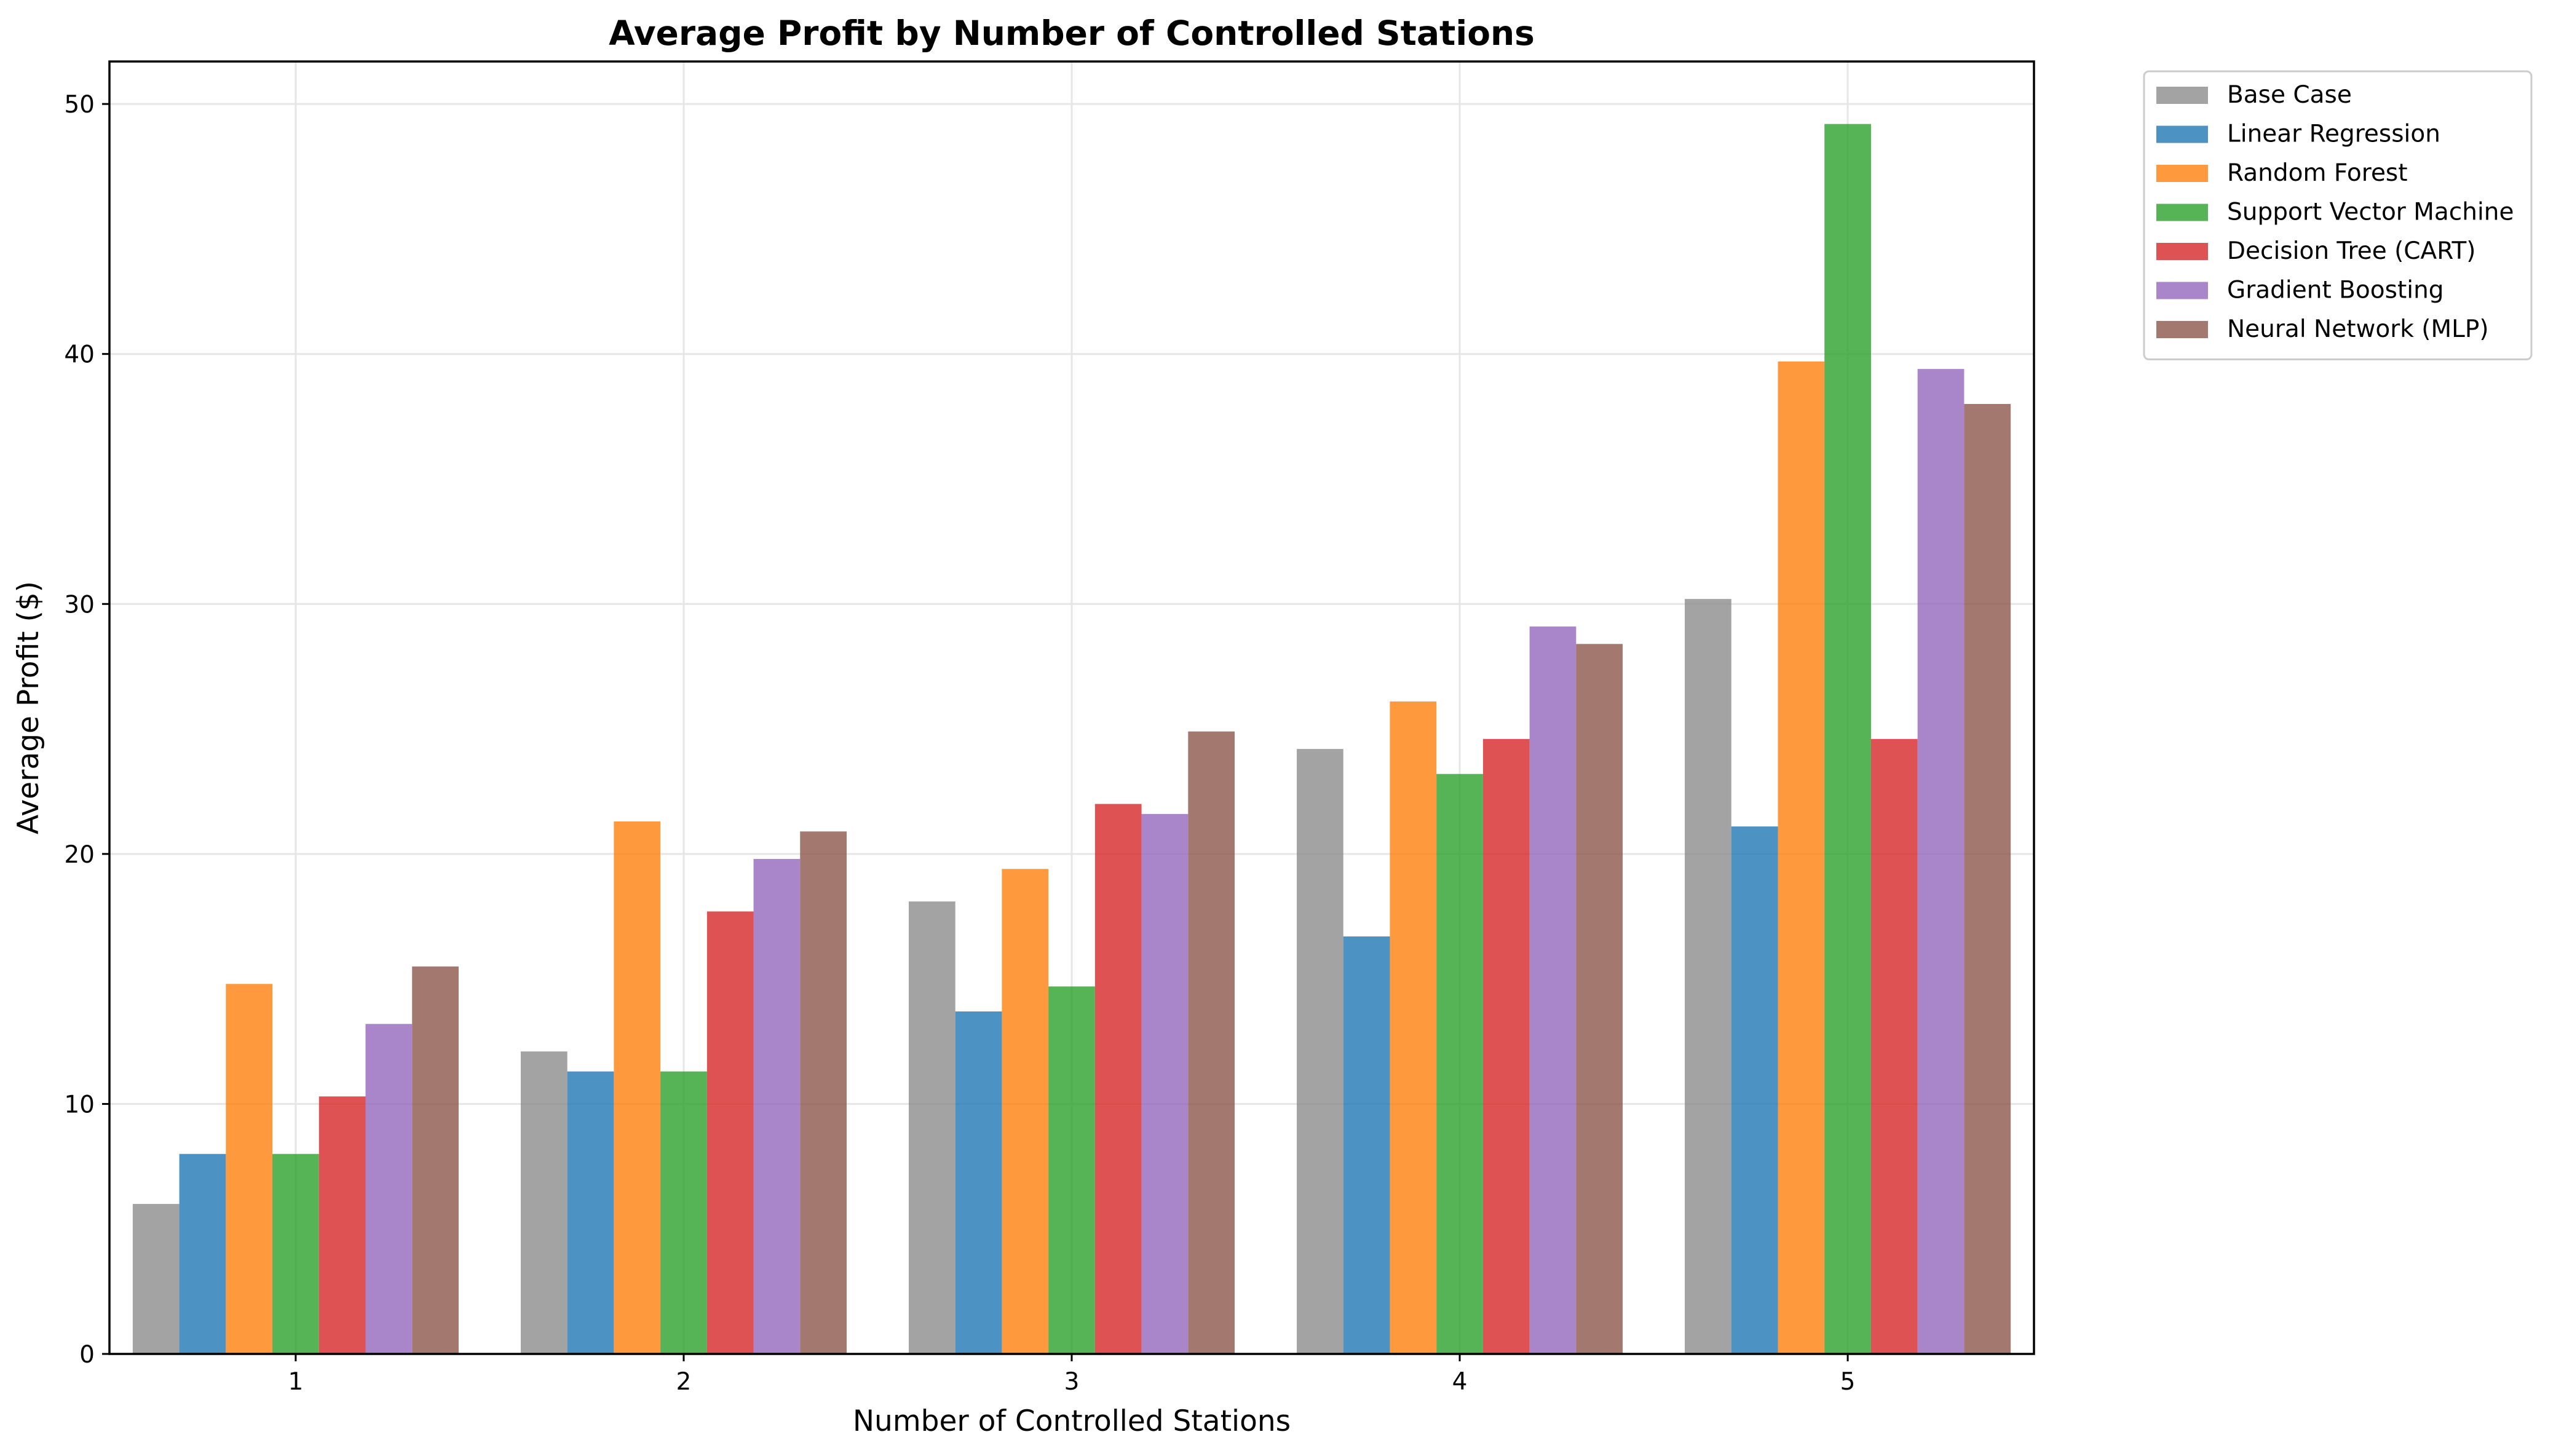 Image resolution: width=2556 pixels, height=1456 pixels. I want to click on legend-label: Neural Network (MLP), so click(2358, 329).